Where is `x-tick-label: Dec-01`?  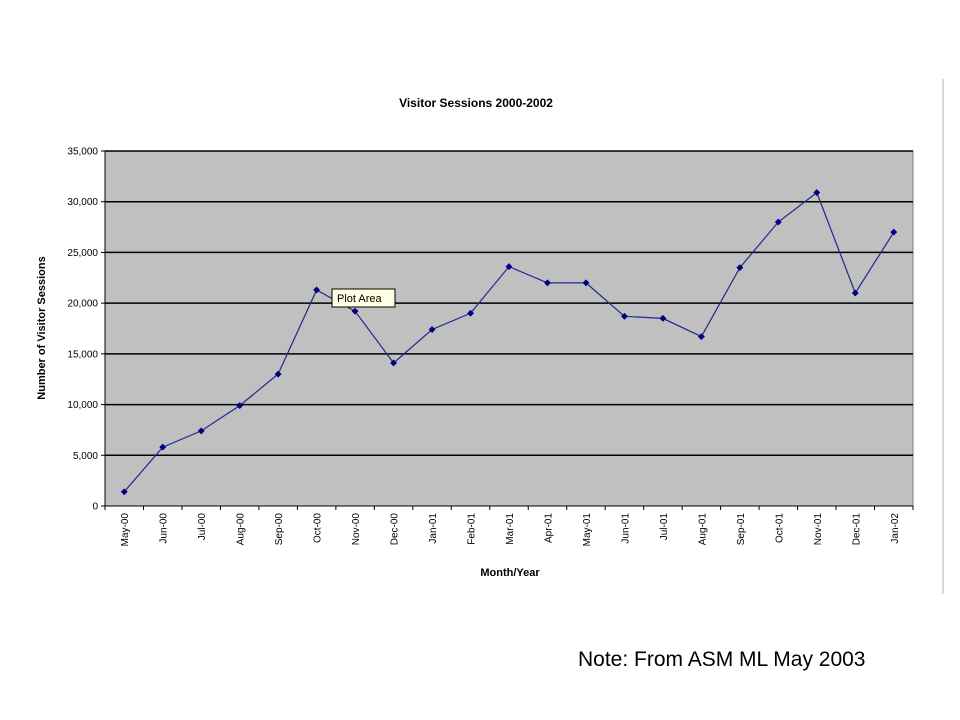 x-tick-label: Dec-01 is located at coordinates (856, 529).